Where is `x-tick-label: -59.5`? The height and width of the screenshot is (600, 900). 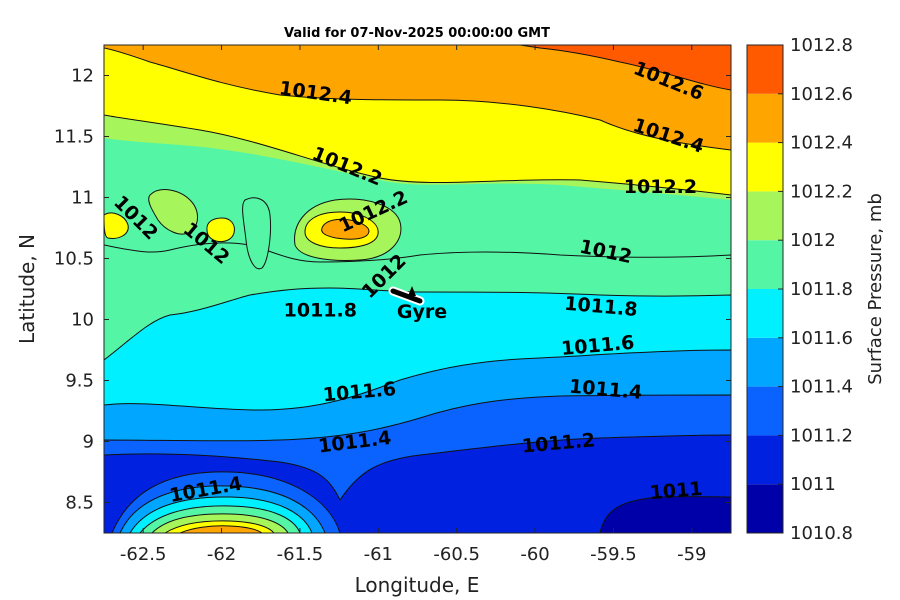 x-tick-label: -59.5 is located at coordinates (613, 554).